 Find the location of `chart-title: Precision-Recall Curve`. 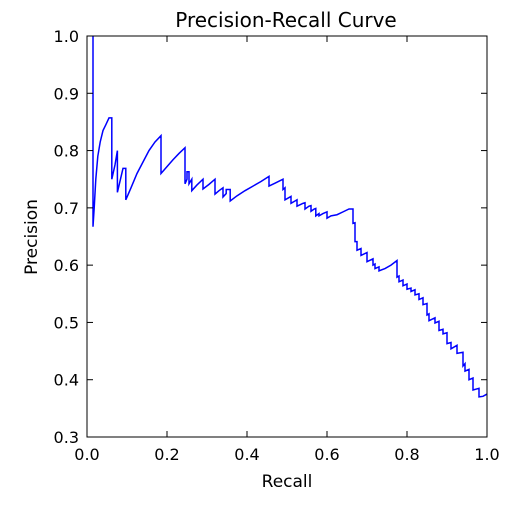

chart-title: Precision-Recall Curve is located at coordinates (285, 20).